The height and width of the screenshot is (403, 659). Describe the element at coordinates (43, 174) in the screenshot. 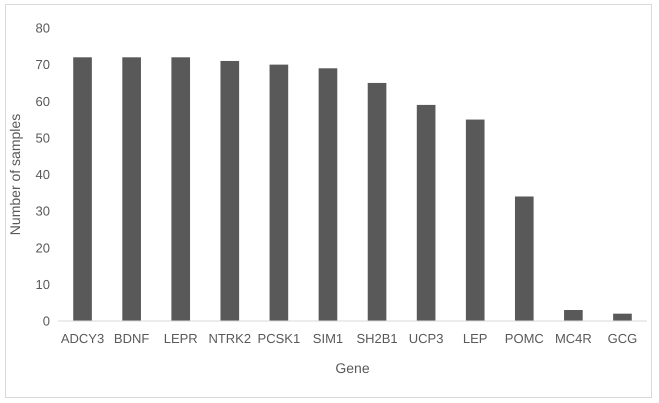

I see `y-tick-label: 40` at that location.